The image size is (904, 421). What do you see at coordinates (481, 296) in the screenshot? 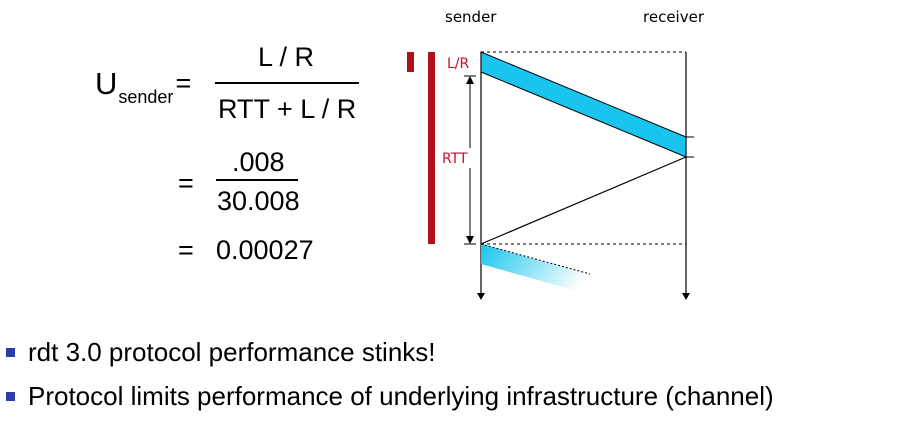
I see `sender-timeline-arrowhead` at bounding box center [481, 296].